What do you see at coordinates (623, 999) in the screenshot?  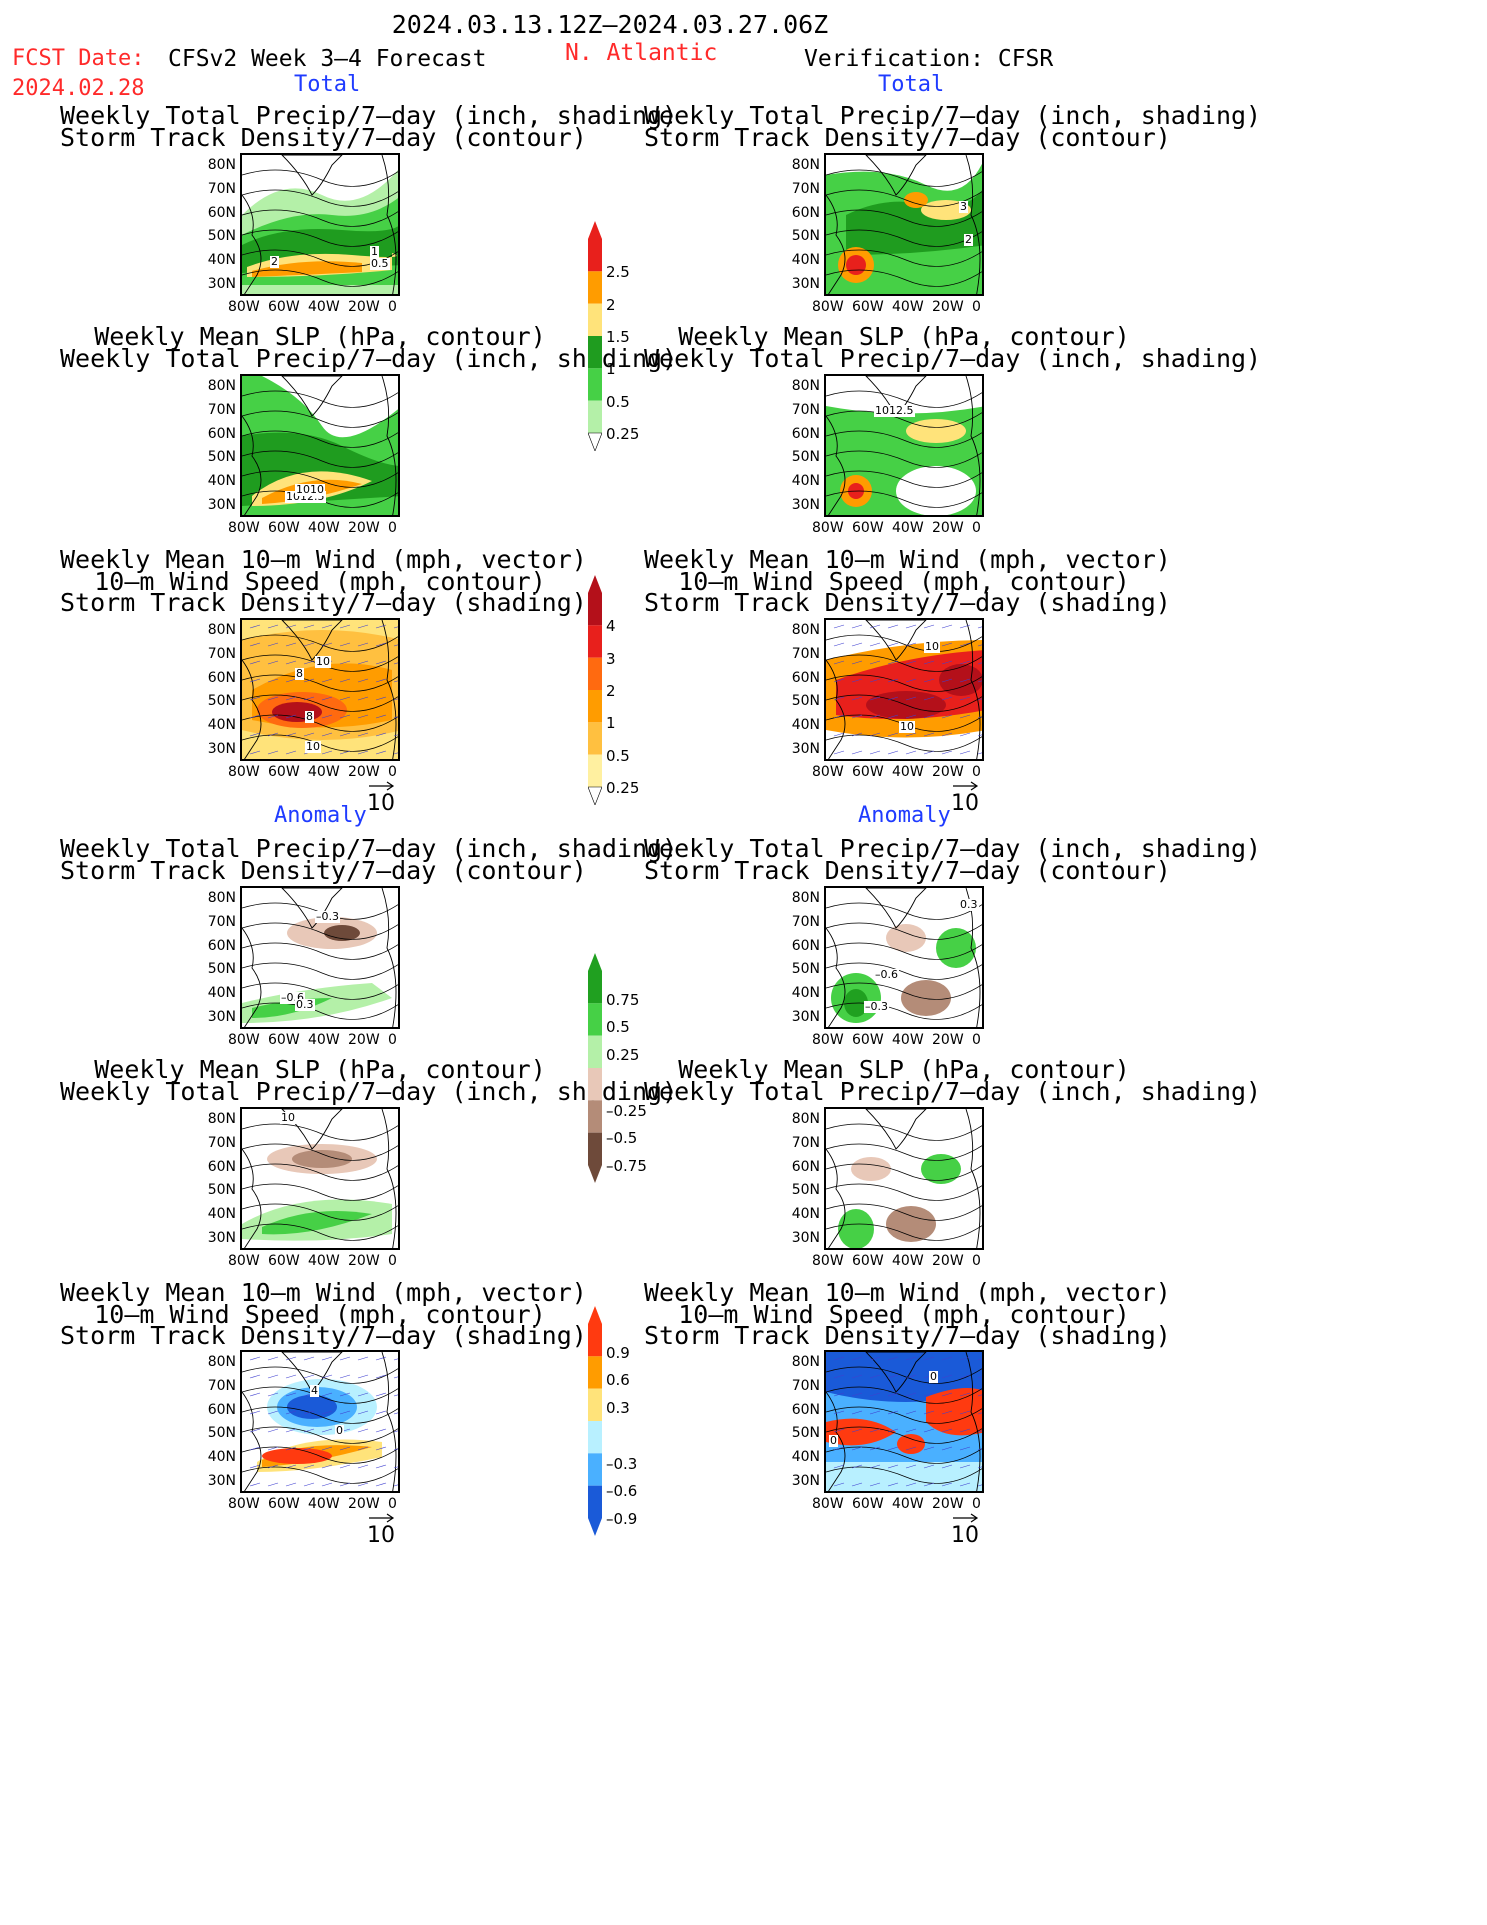 I see `colorbar-label: 0.75` at bounding box center [623, 999].